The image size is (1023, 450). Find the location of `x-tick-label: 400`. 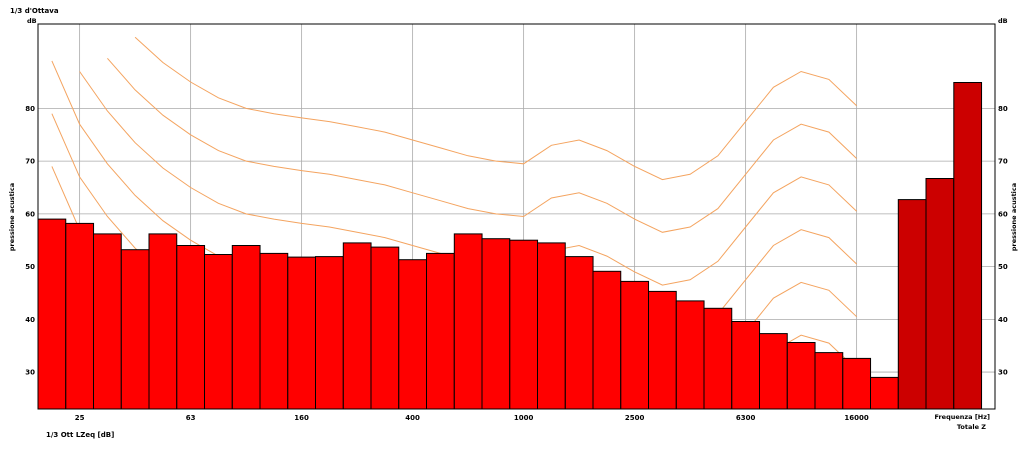

x-tick-label: 400 is located at coordinates (412, 418).